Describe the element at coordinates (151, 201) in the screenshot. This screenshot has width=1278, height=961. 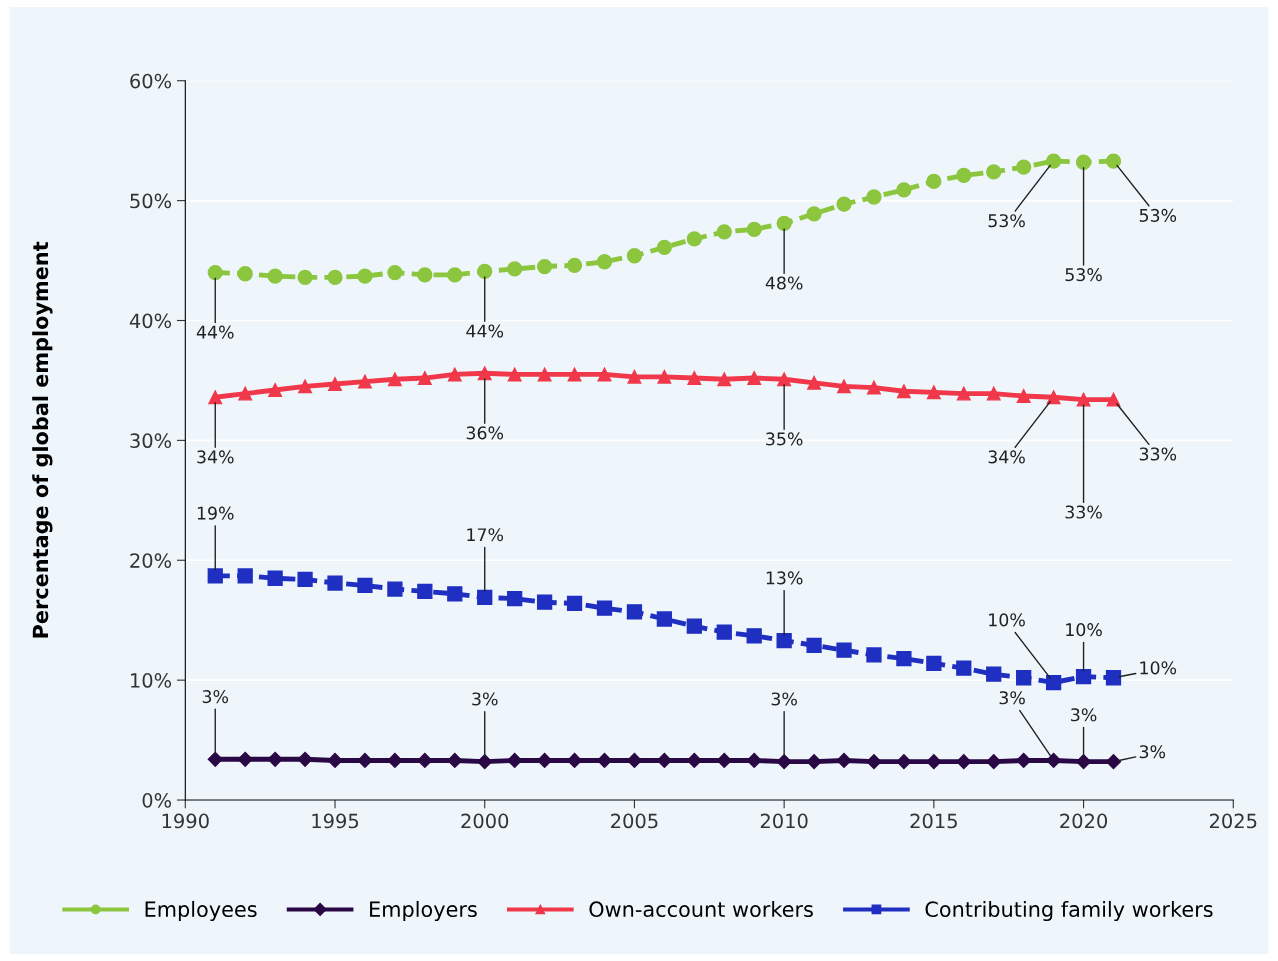
I see `y-tick-label: 50%` at that location.